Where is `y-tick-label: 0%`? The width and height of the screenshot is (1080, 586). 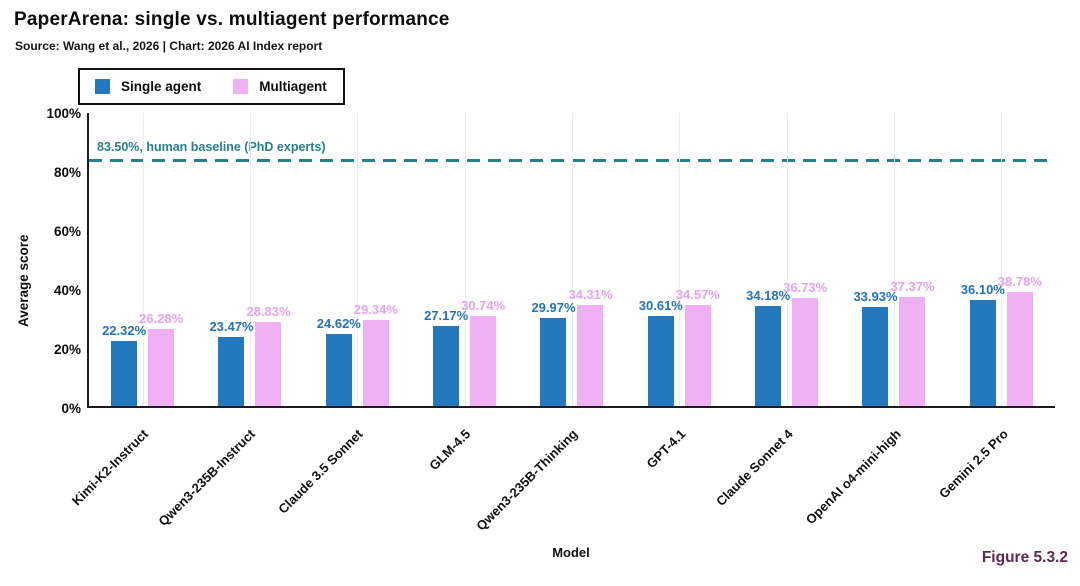
y-tick-label: 0% is located at coordinates (71, 408).